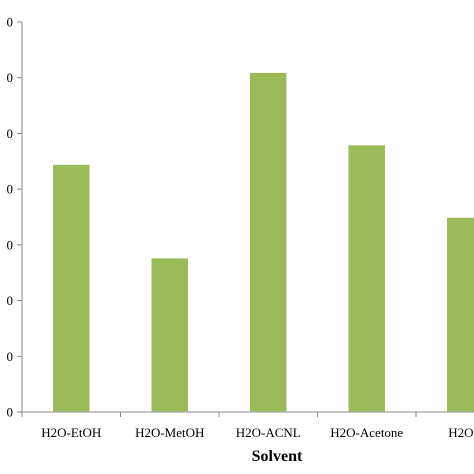  I want to click on x-tick-label: H2O-EtOH, so click(71, 432).